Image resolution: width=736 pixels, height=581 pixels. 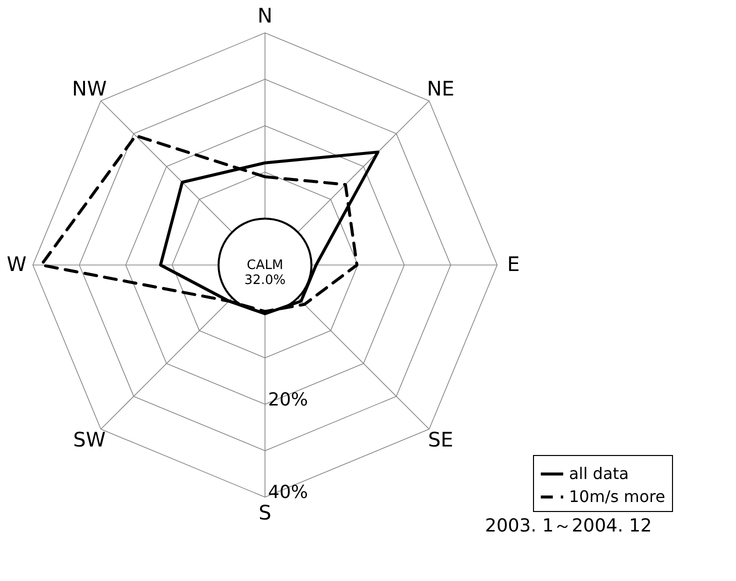 What do you see at coordinates (617, 496) in the screenshot?
I see `legend-label: 10m/s more` at bounding box center [617, 496].